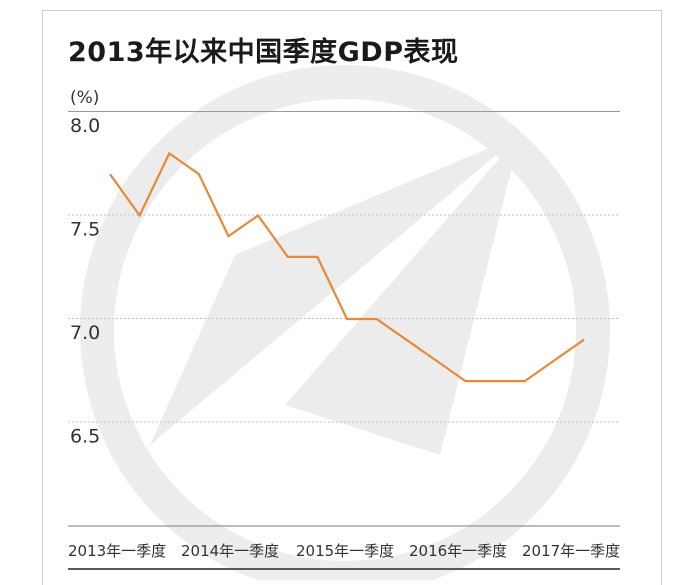  I want to click on y-tick-label: 7.0, so click(85, 333).